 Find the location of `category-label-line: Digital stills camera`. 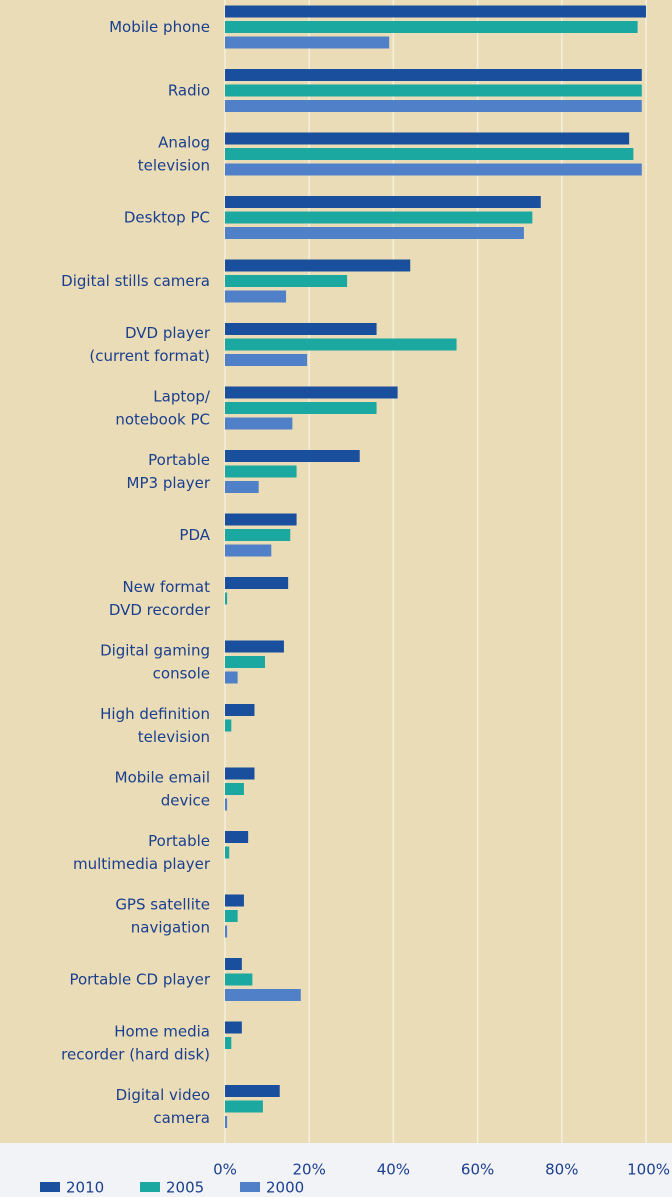

category-label-line: Digital stills camera is located at coordinates (135, 281).